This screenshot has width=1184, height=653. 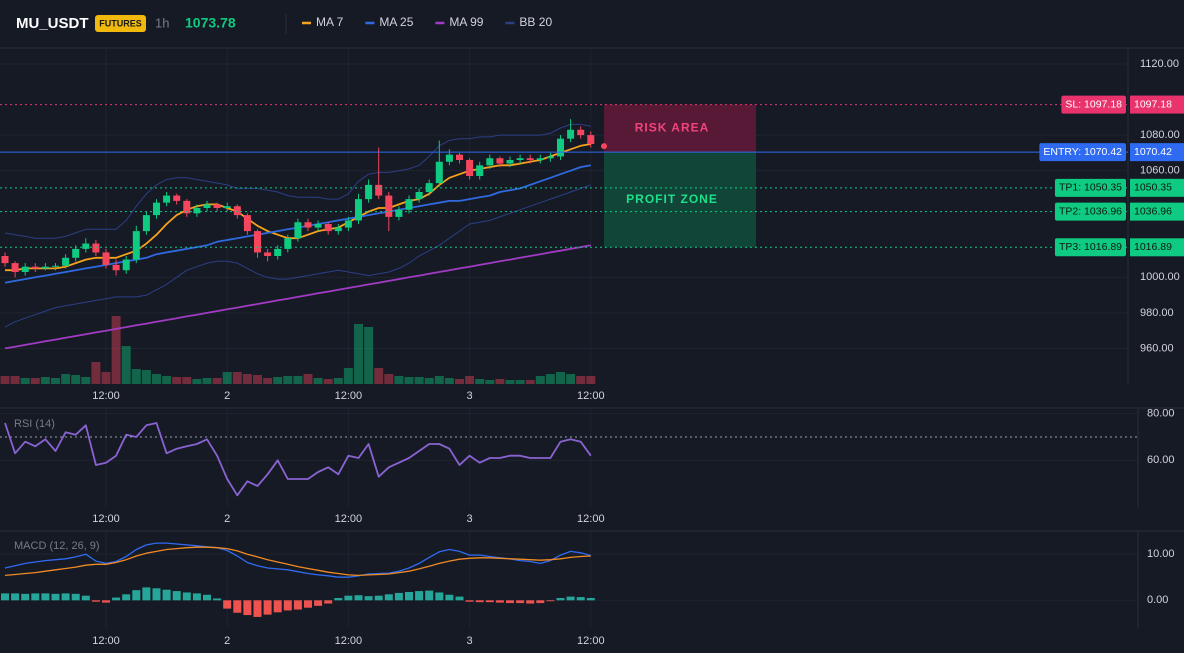 I want to click on level-price: 1097.18, so click(x=1153, y=104).